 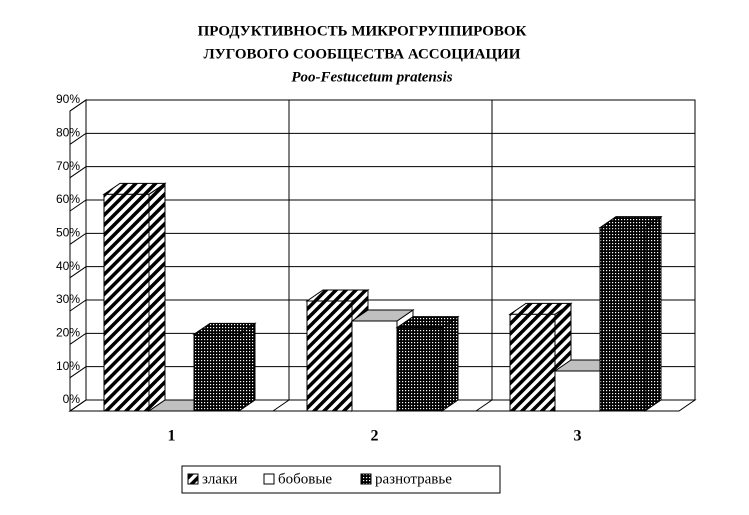 I want to click on legend-label: разнотравье, so click(x=413, y=479).